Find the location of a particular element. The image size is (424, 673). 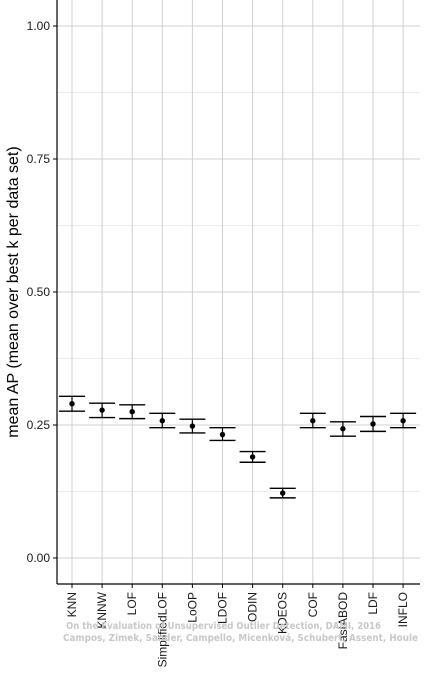

y-tick-label: 0.25 is located at coordinates (39, 425).